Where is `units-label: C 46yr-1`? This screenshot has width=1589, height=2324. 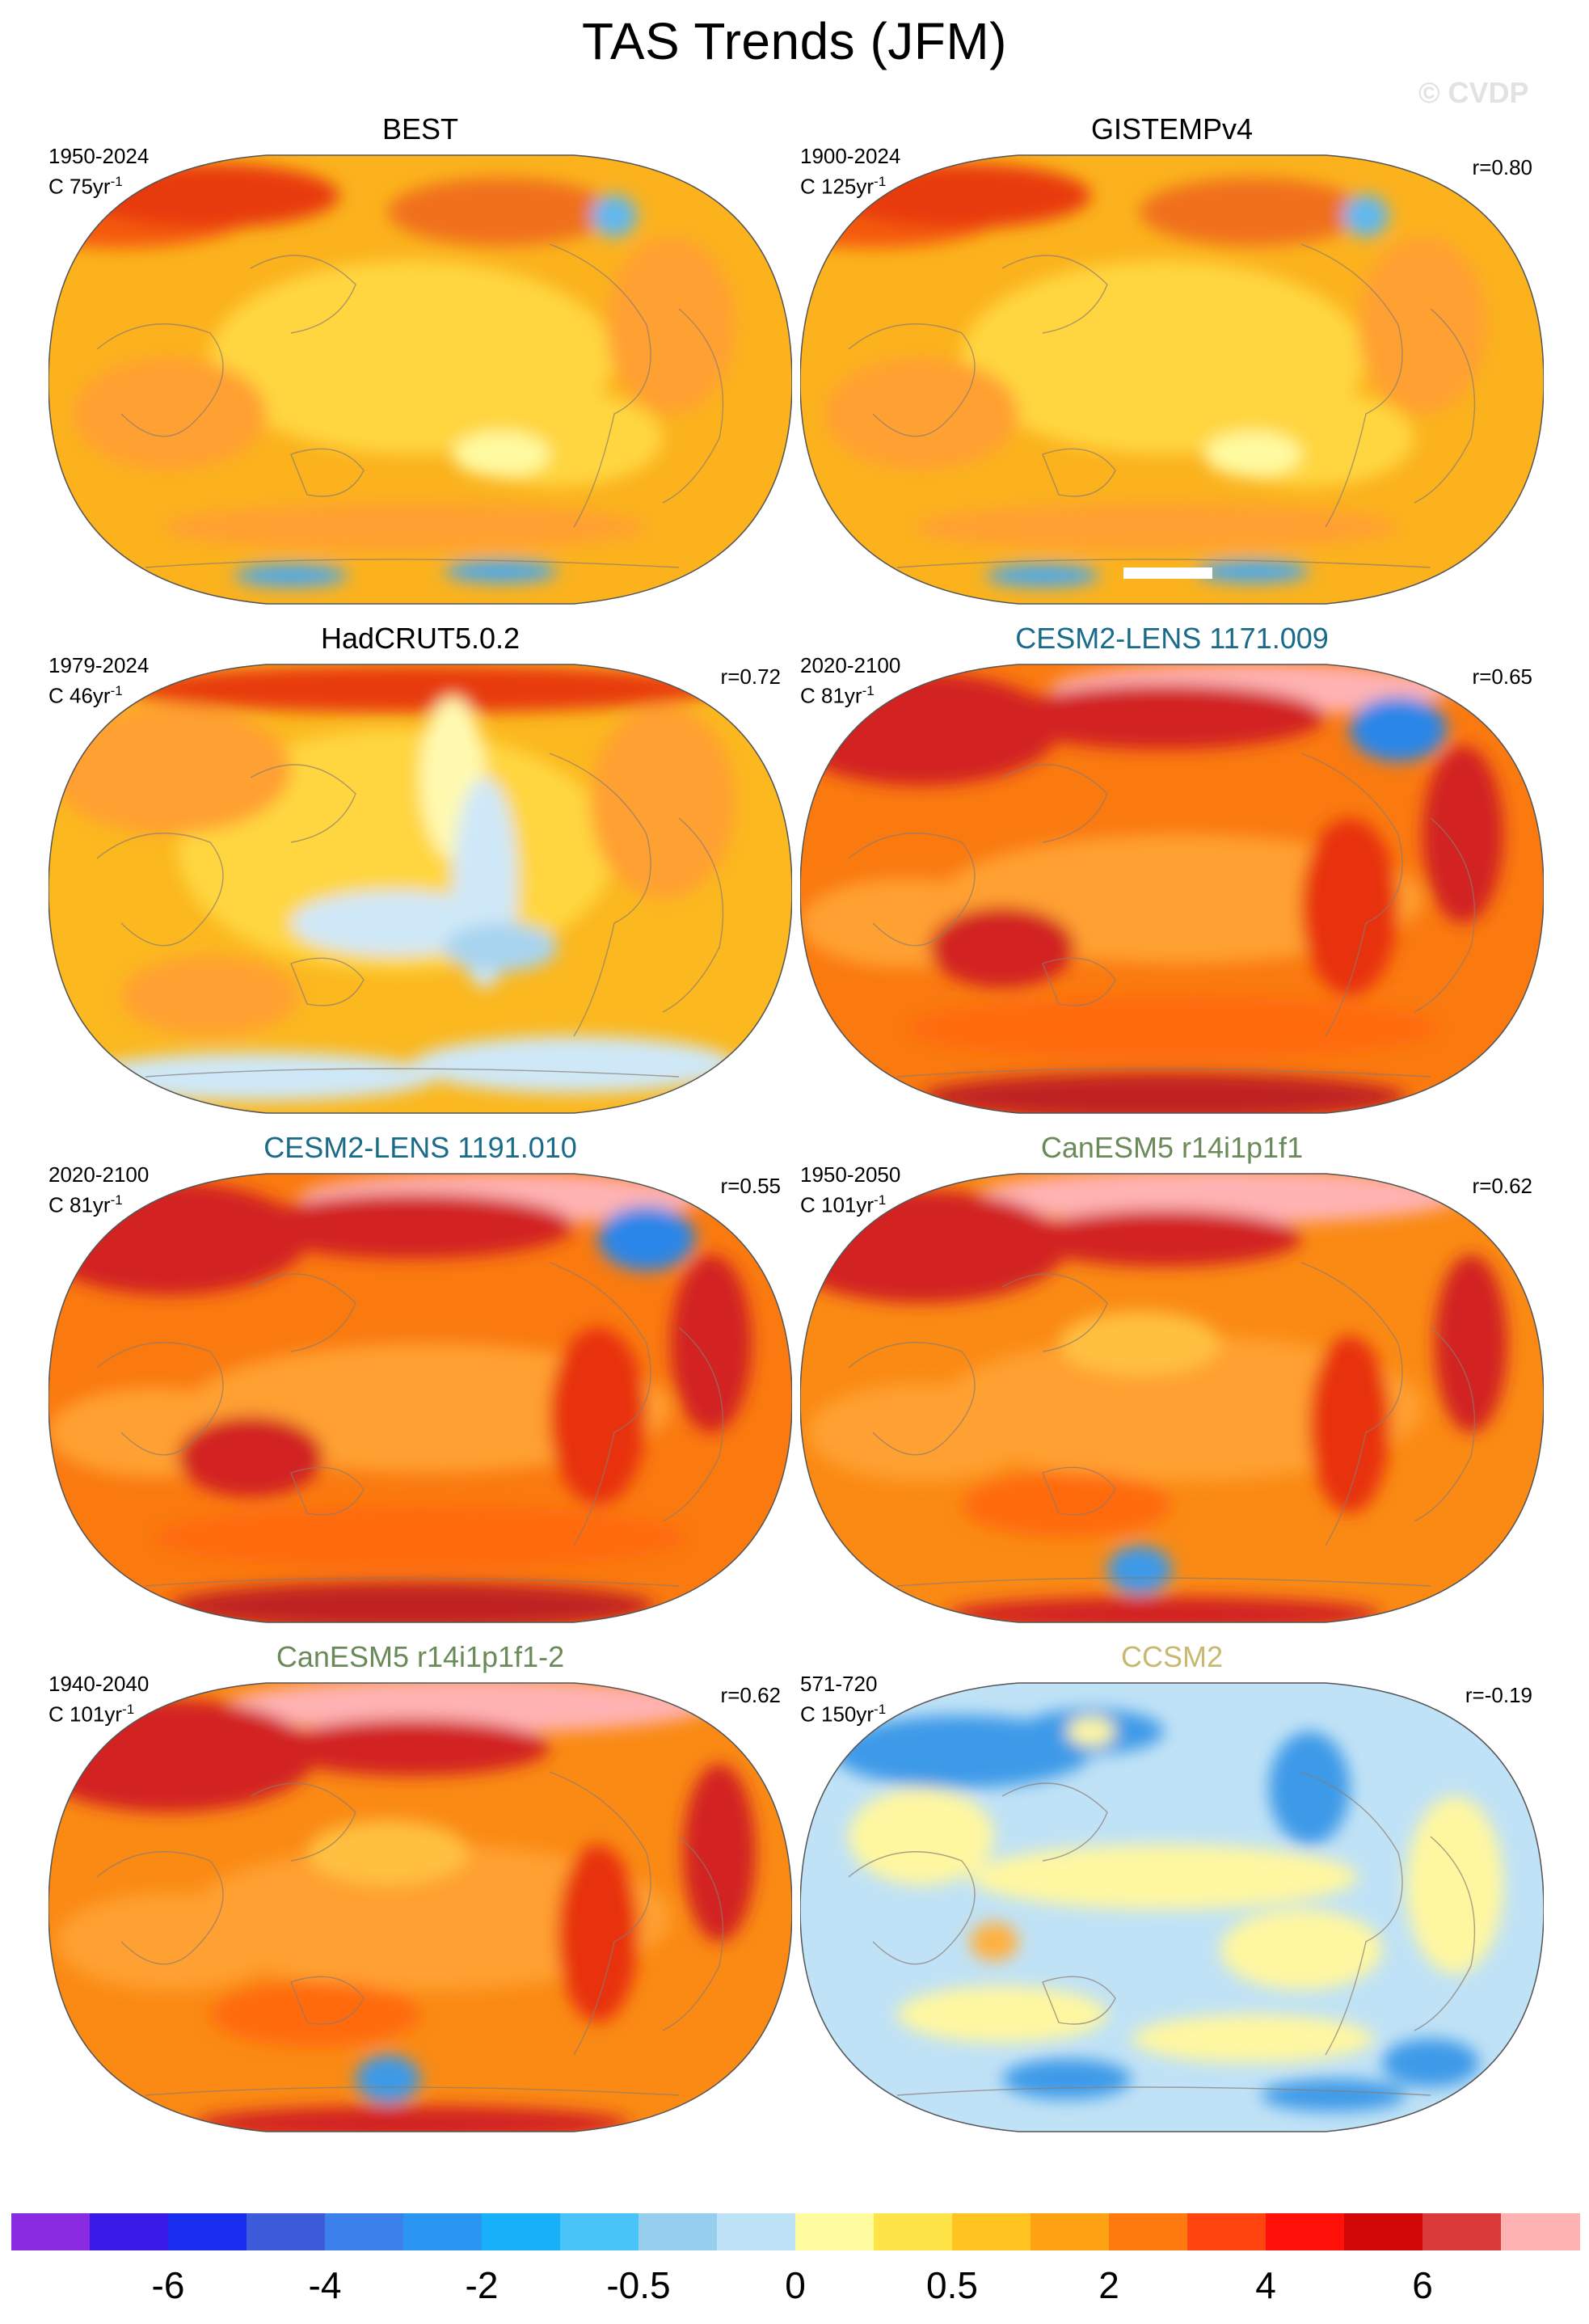
units-label: C 46yr-1 is located at coordinates (85, 696).